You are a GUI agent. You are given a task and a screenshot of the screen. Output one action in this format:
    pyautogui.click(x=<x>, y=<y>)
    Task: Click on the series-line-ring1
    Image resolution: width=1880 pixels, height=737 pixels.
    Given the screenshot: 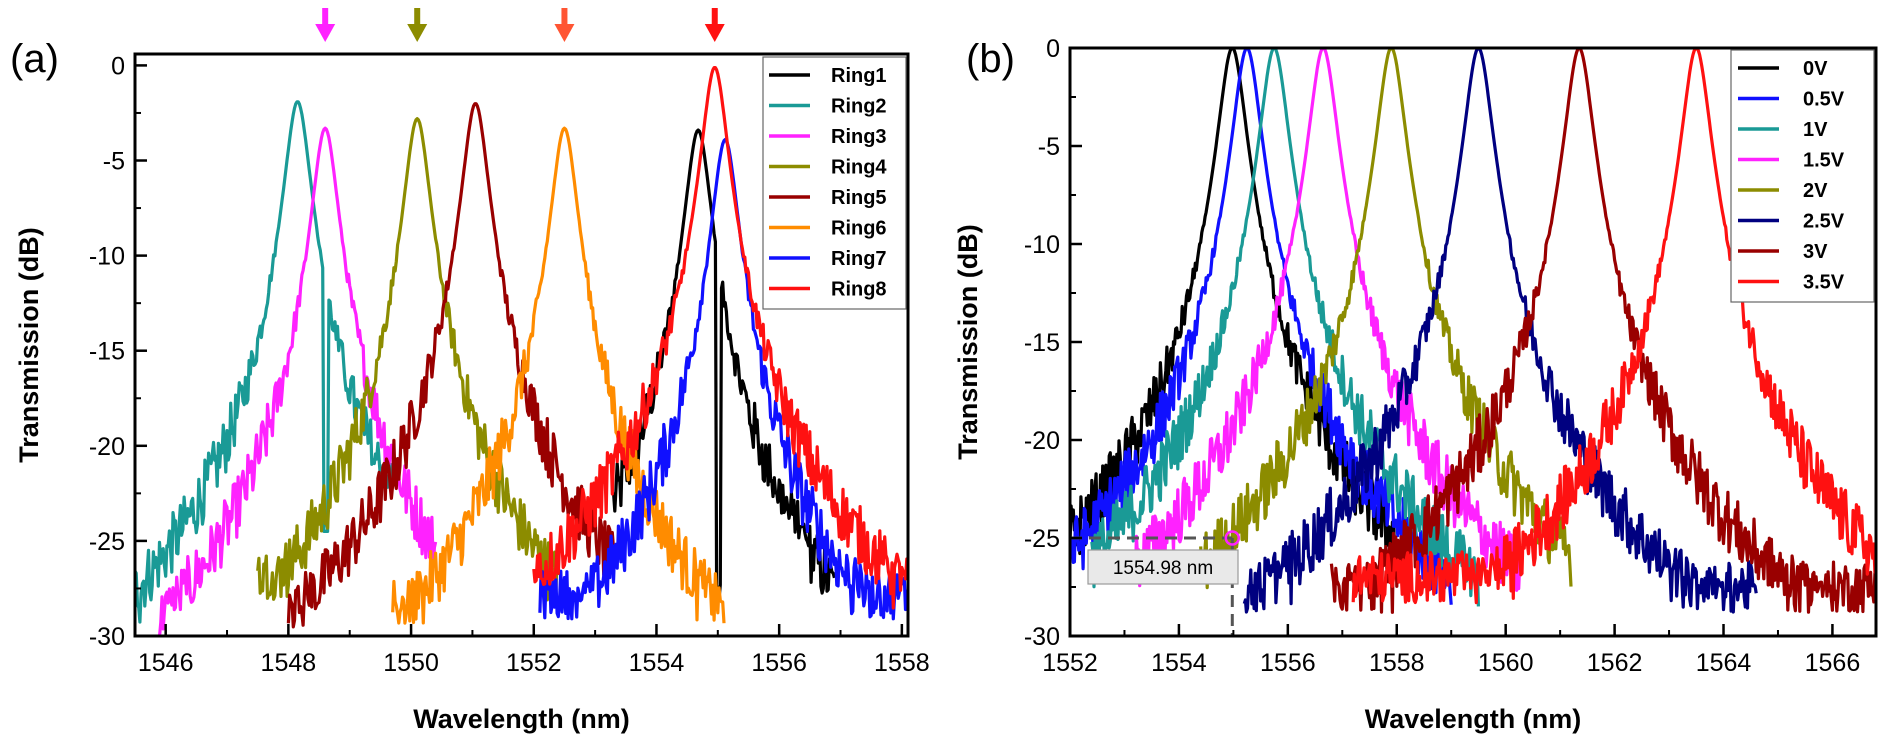 What is the action you would take?
    pyautogui.click(x=723, y=364)
    